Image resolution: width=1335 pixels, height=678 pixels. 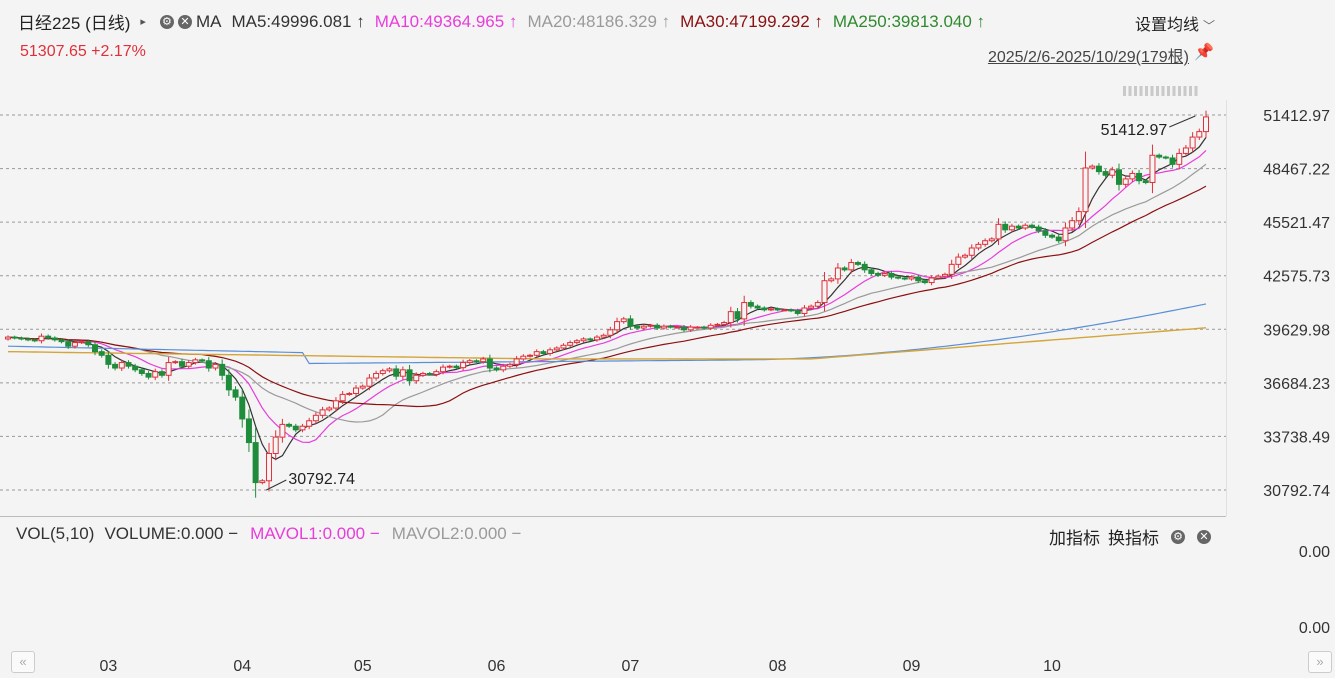 What do you see at coordinates (456, 533) in the screenshot?
I see `indicator-item: MAVOL2:0.000 −` at bounding box center [456, 533].